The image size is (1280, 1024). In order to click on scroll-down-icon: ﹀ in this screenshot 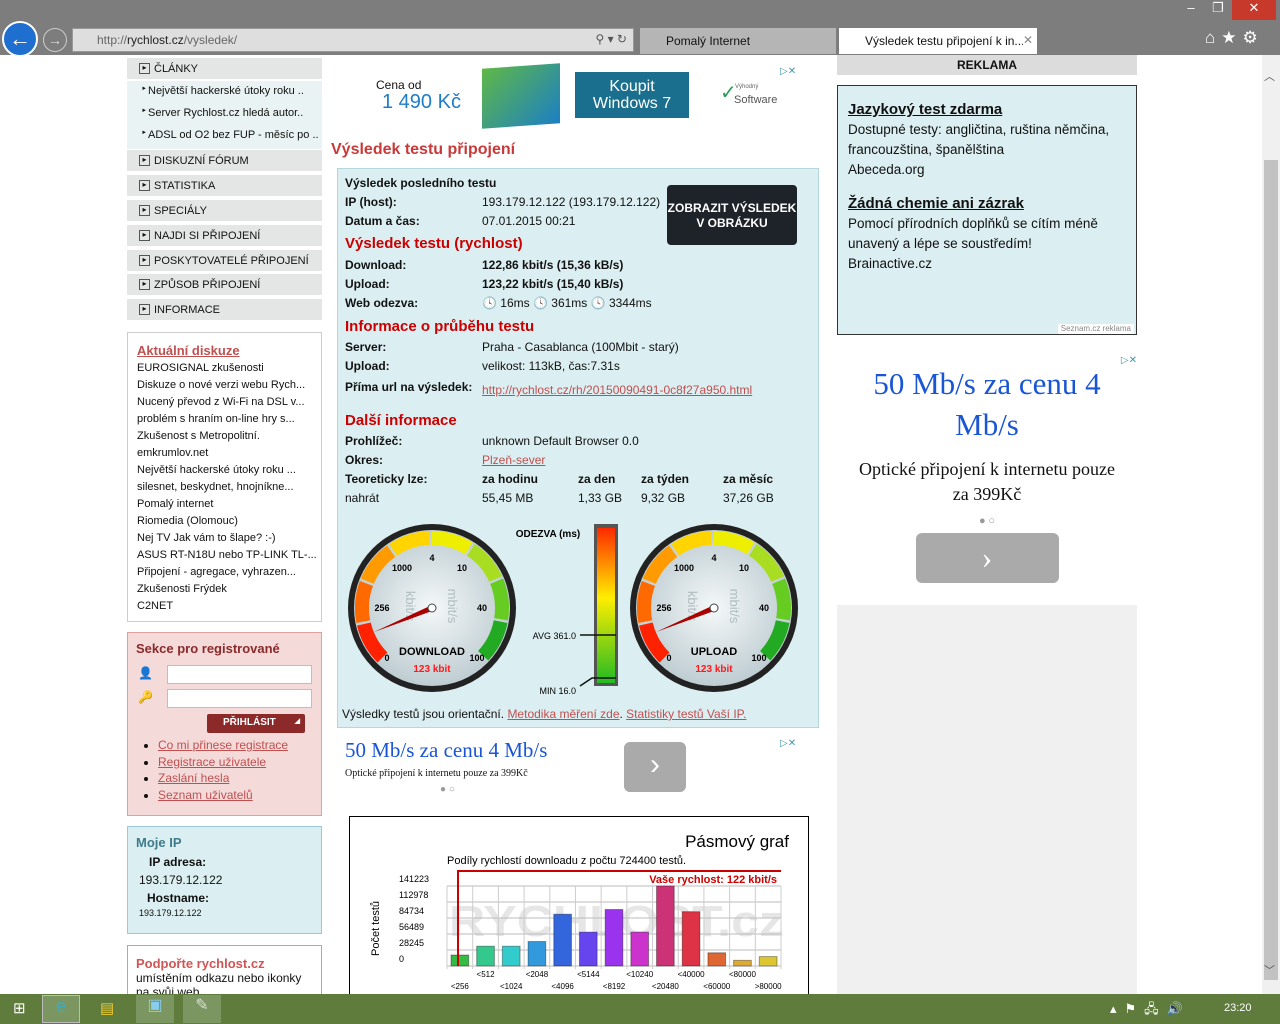, I will do `click(1269, 971)`.